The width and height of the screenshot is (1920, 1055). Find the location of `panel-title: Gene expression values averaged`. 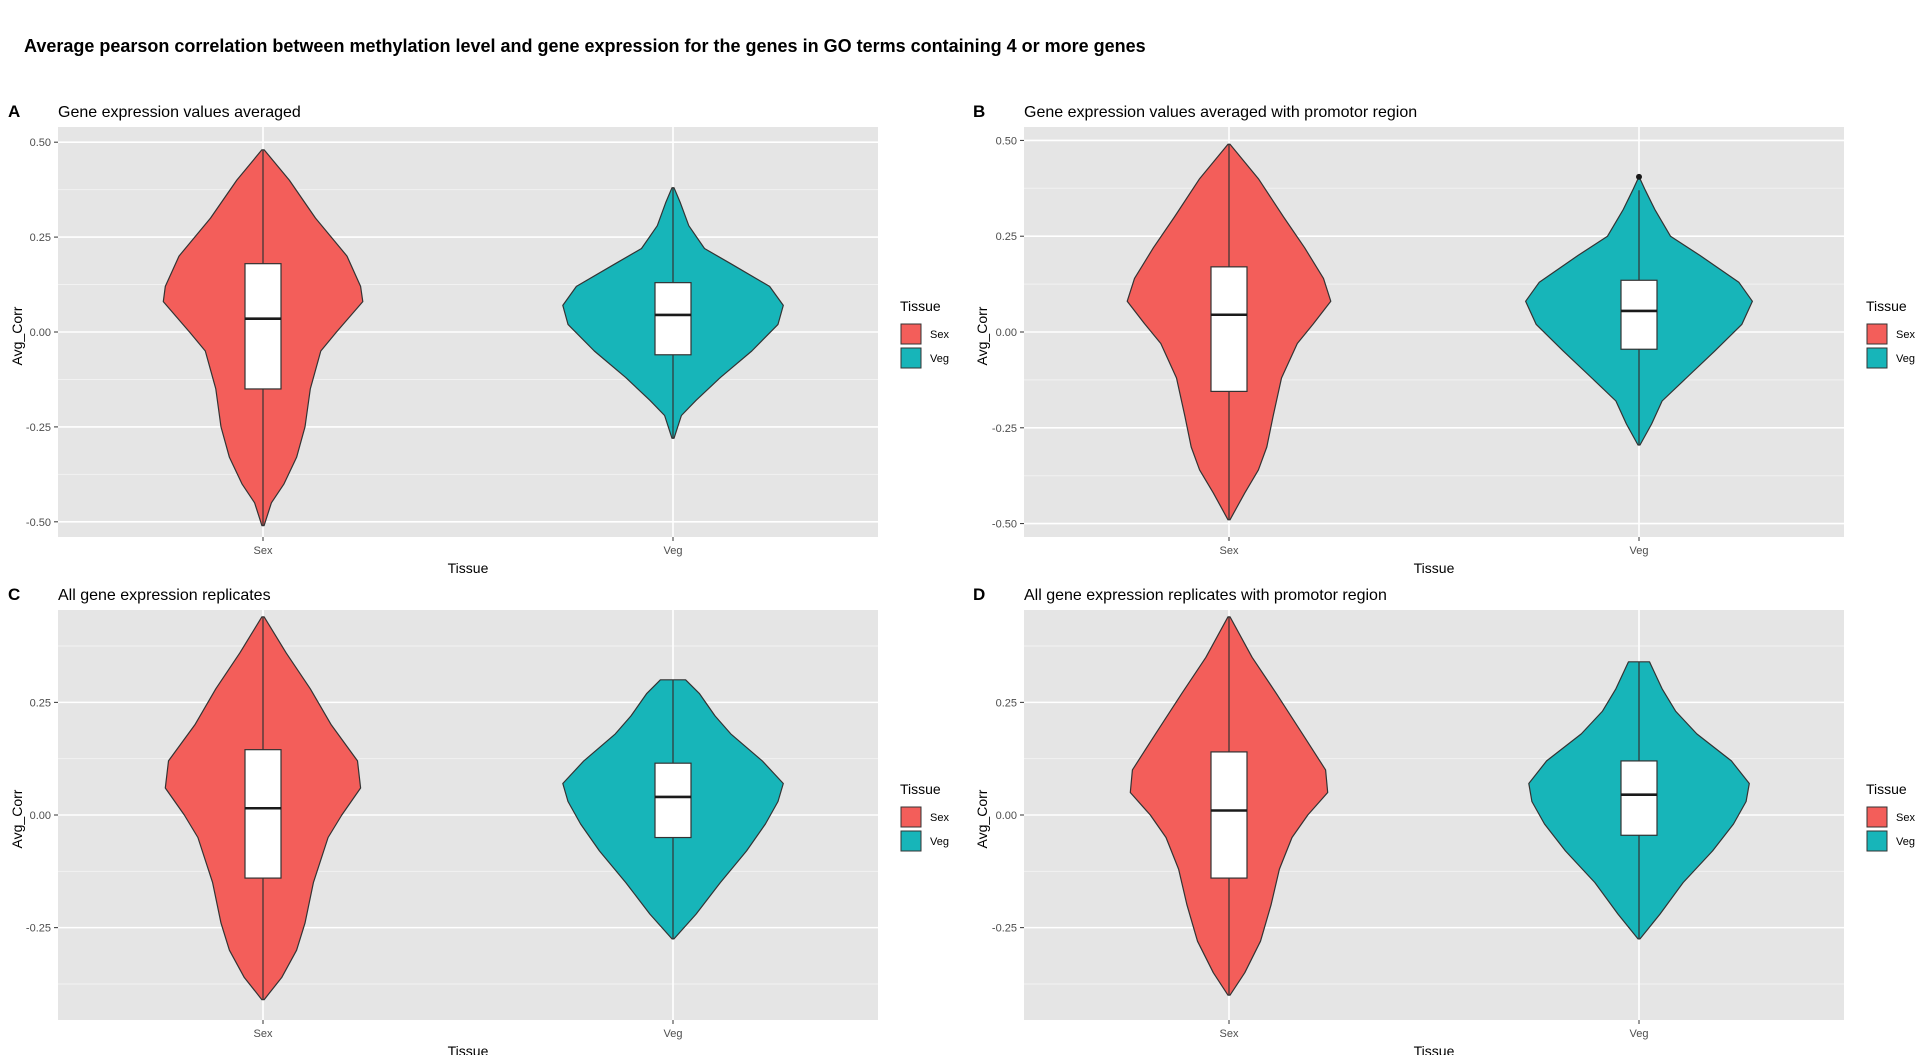

panel-title: Gene expression values averaged is located at coordinates (179, 112).